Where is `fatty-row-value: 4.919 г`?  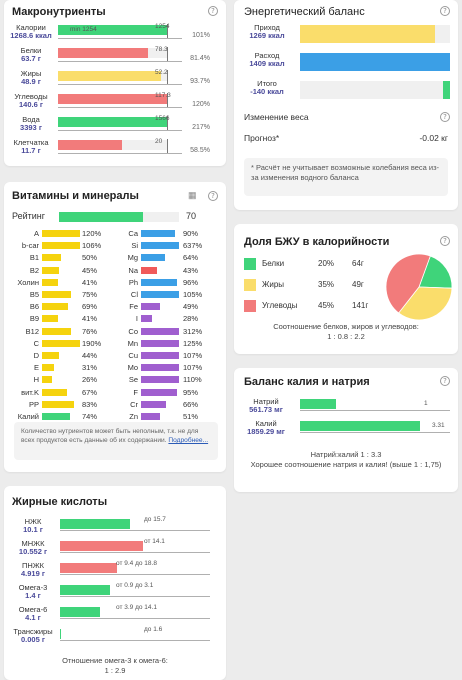
fatty-row-value: 4.919 г is located at coordinates (33, 573).